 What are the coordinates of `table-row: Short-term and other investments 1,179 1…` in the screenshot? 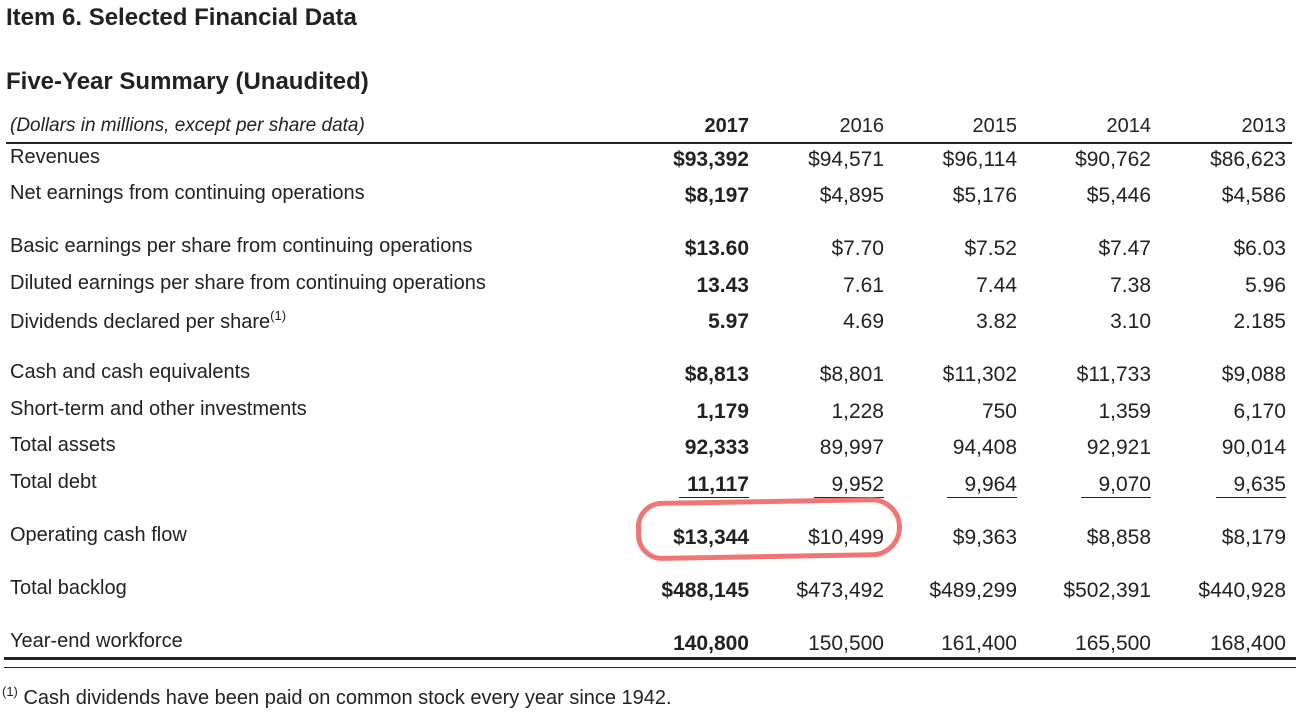 It's located at (649, 411).